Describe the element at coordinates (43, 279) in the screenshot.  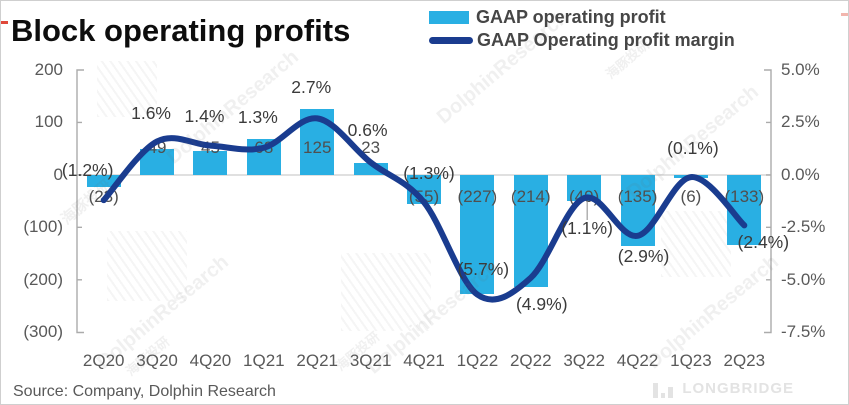
I see `left-axis-tick-label: (200)` at that location.